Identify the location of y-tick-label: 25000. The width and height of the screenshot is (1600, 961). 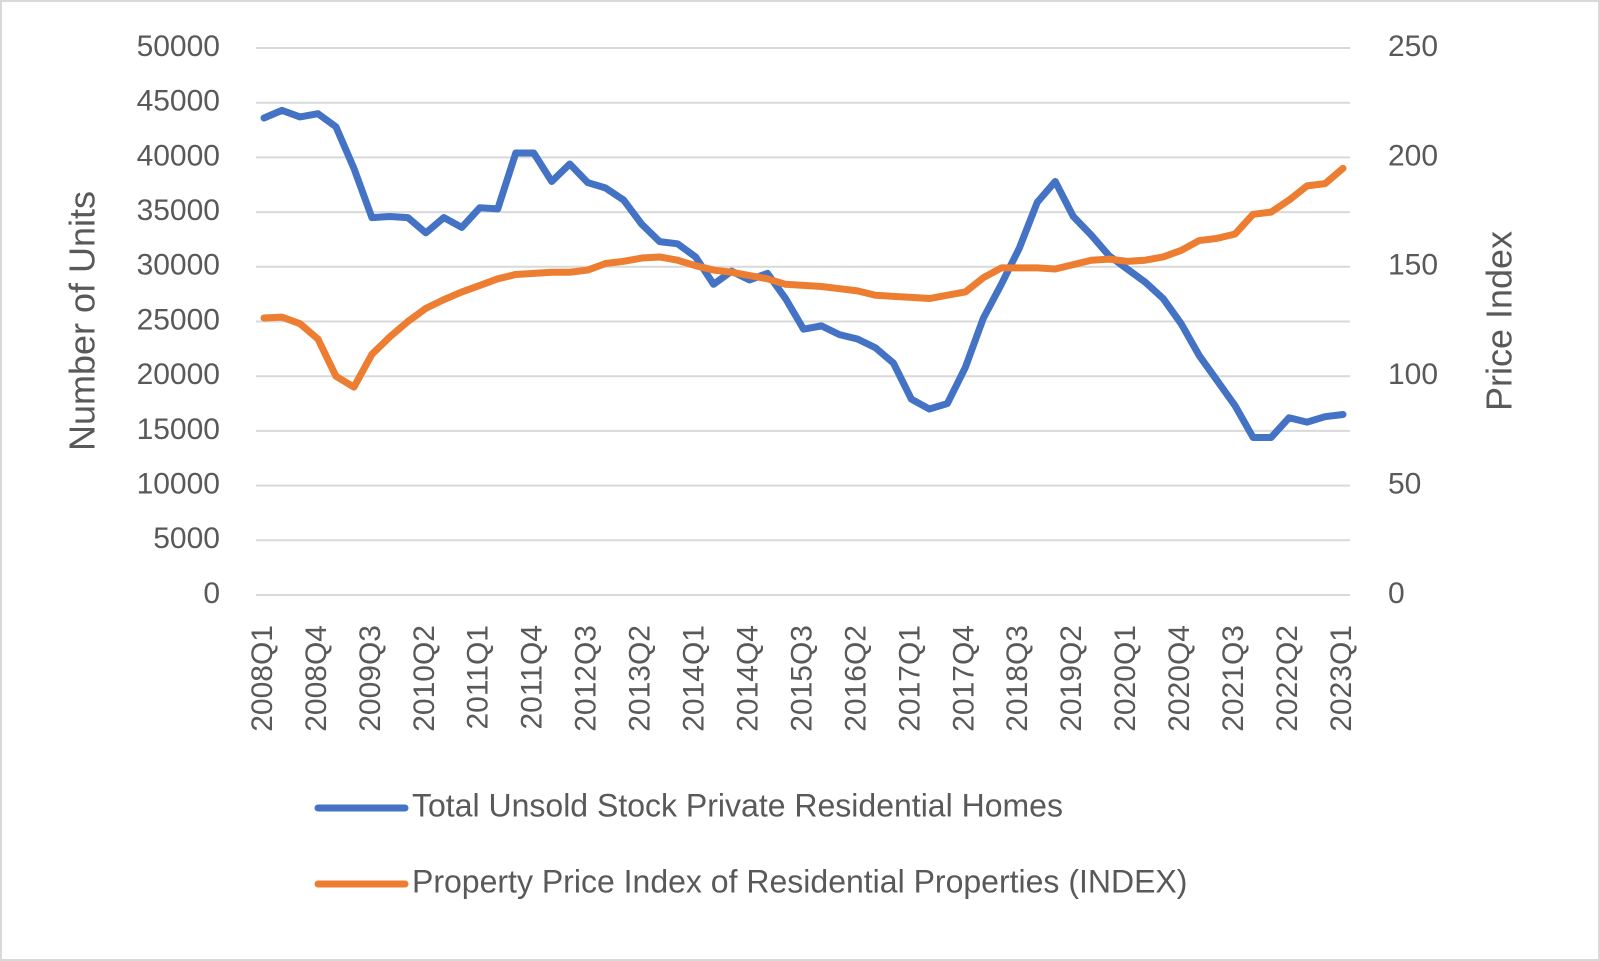
(178, 319).